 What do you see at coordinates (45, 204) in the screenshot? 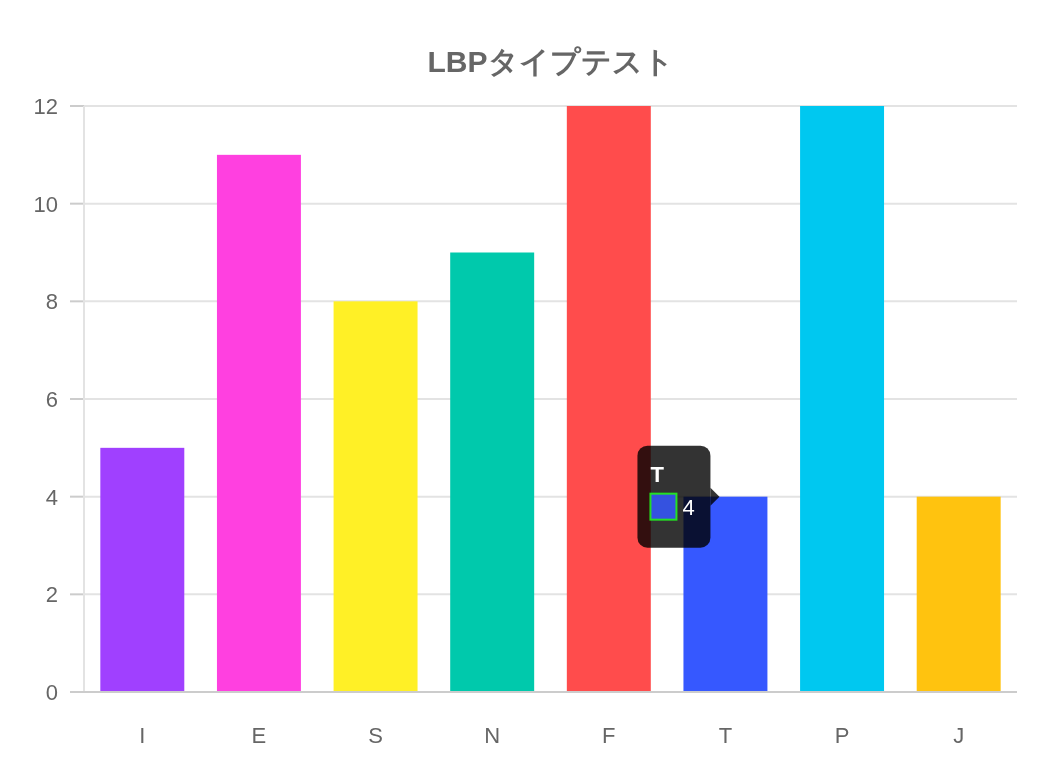
I see `y-tick-label: 10` at bounding box center [45, 204].